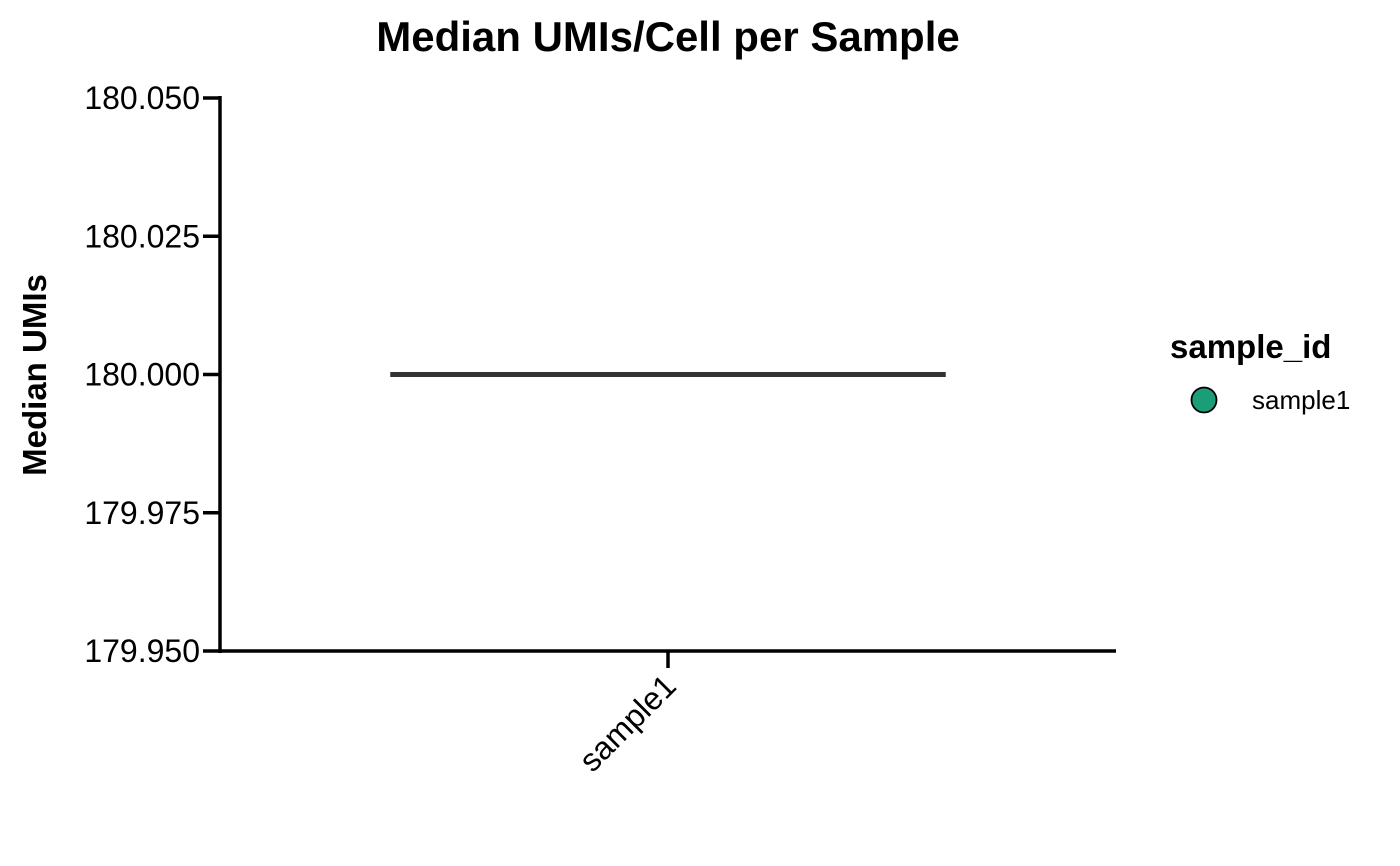  I want to click on legend-key, so click(1204, 400).